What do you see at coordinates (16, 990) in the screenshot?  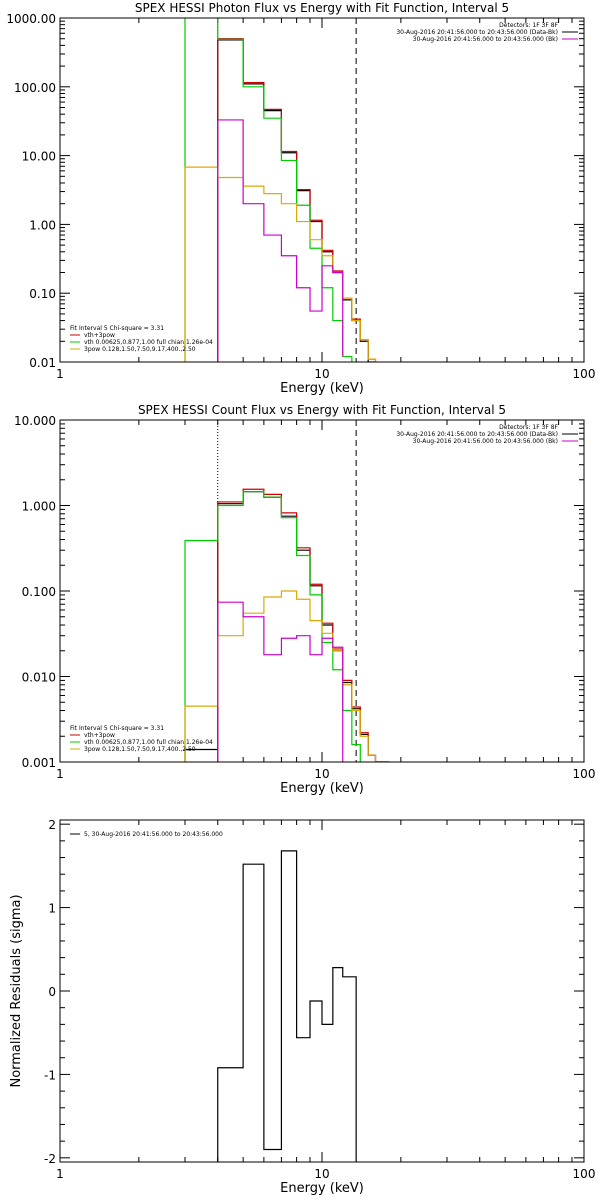 I see `y-axis-label: Normalized Residuals (sigma)` at bounding box center [16, 990].